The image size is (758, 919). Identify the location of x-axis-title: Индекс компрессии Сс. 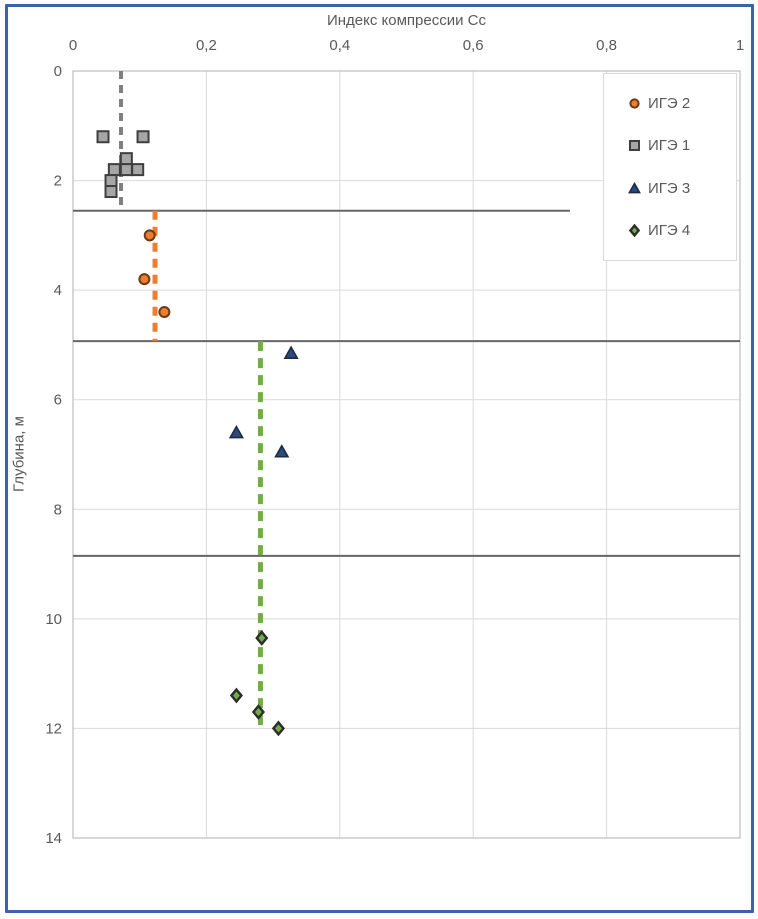
(406, 20).